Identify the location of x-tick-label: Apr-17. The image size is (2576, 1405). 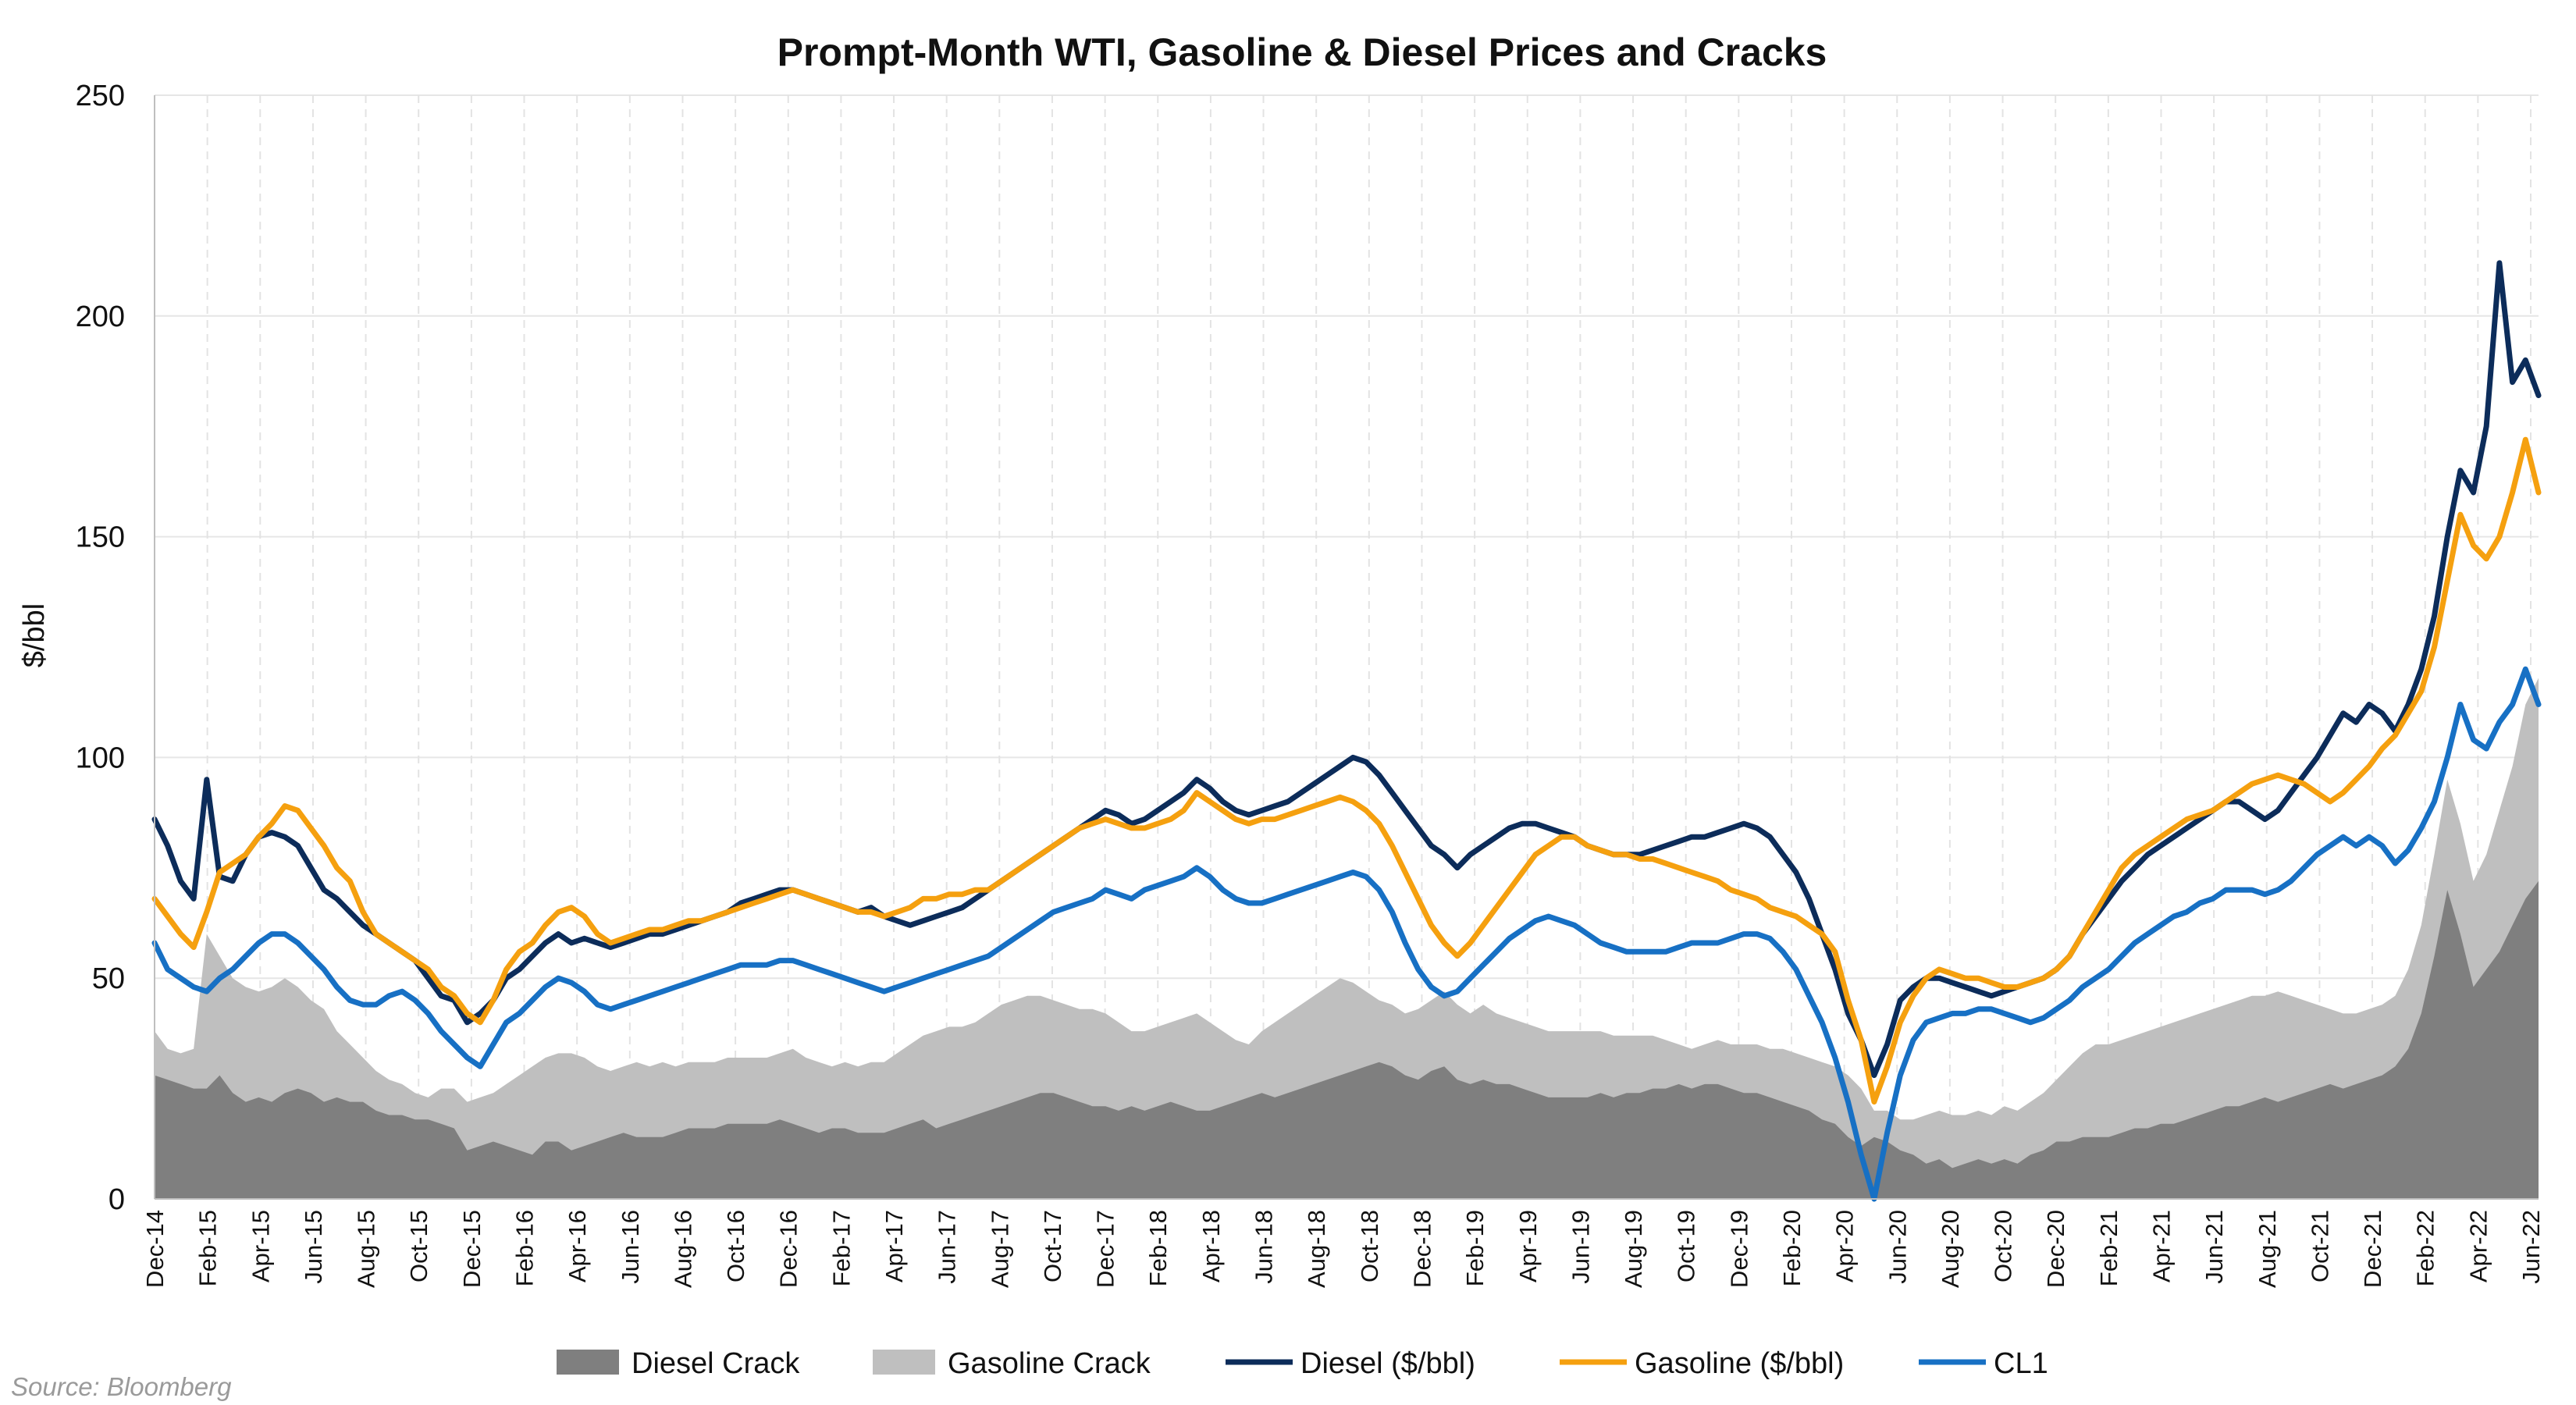
(894, 1246).